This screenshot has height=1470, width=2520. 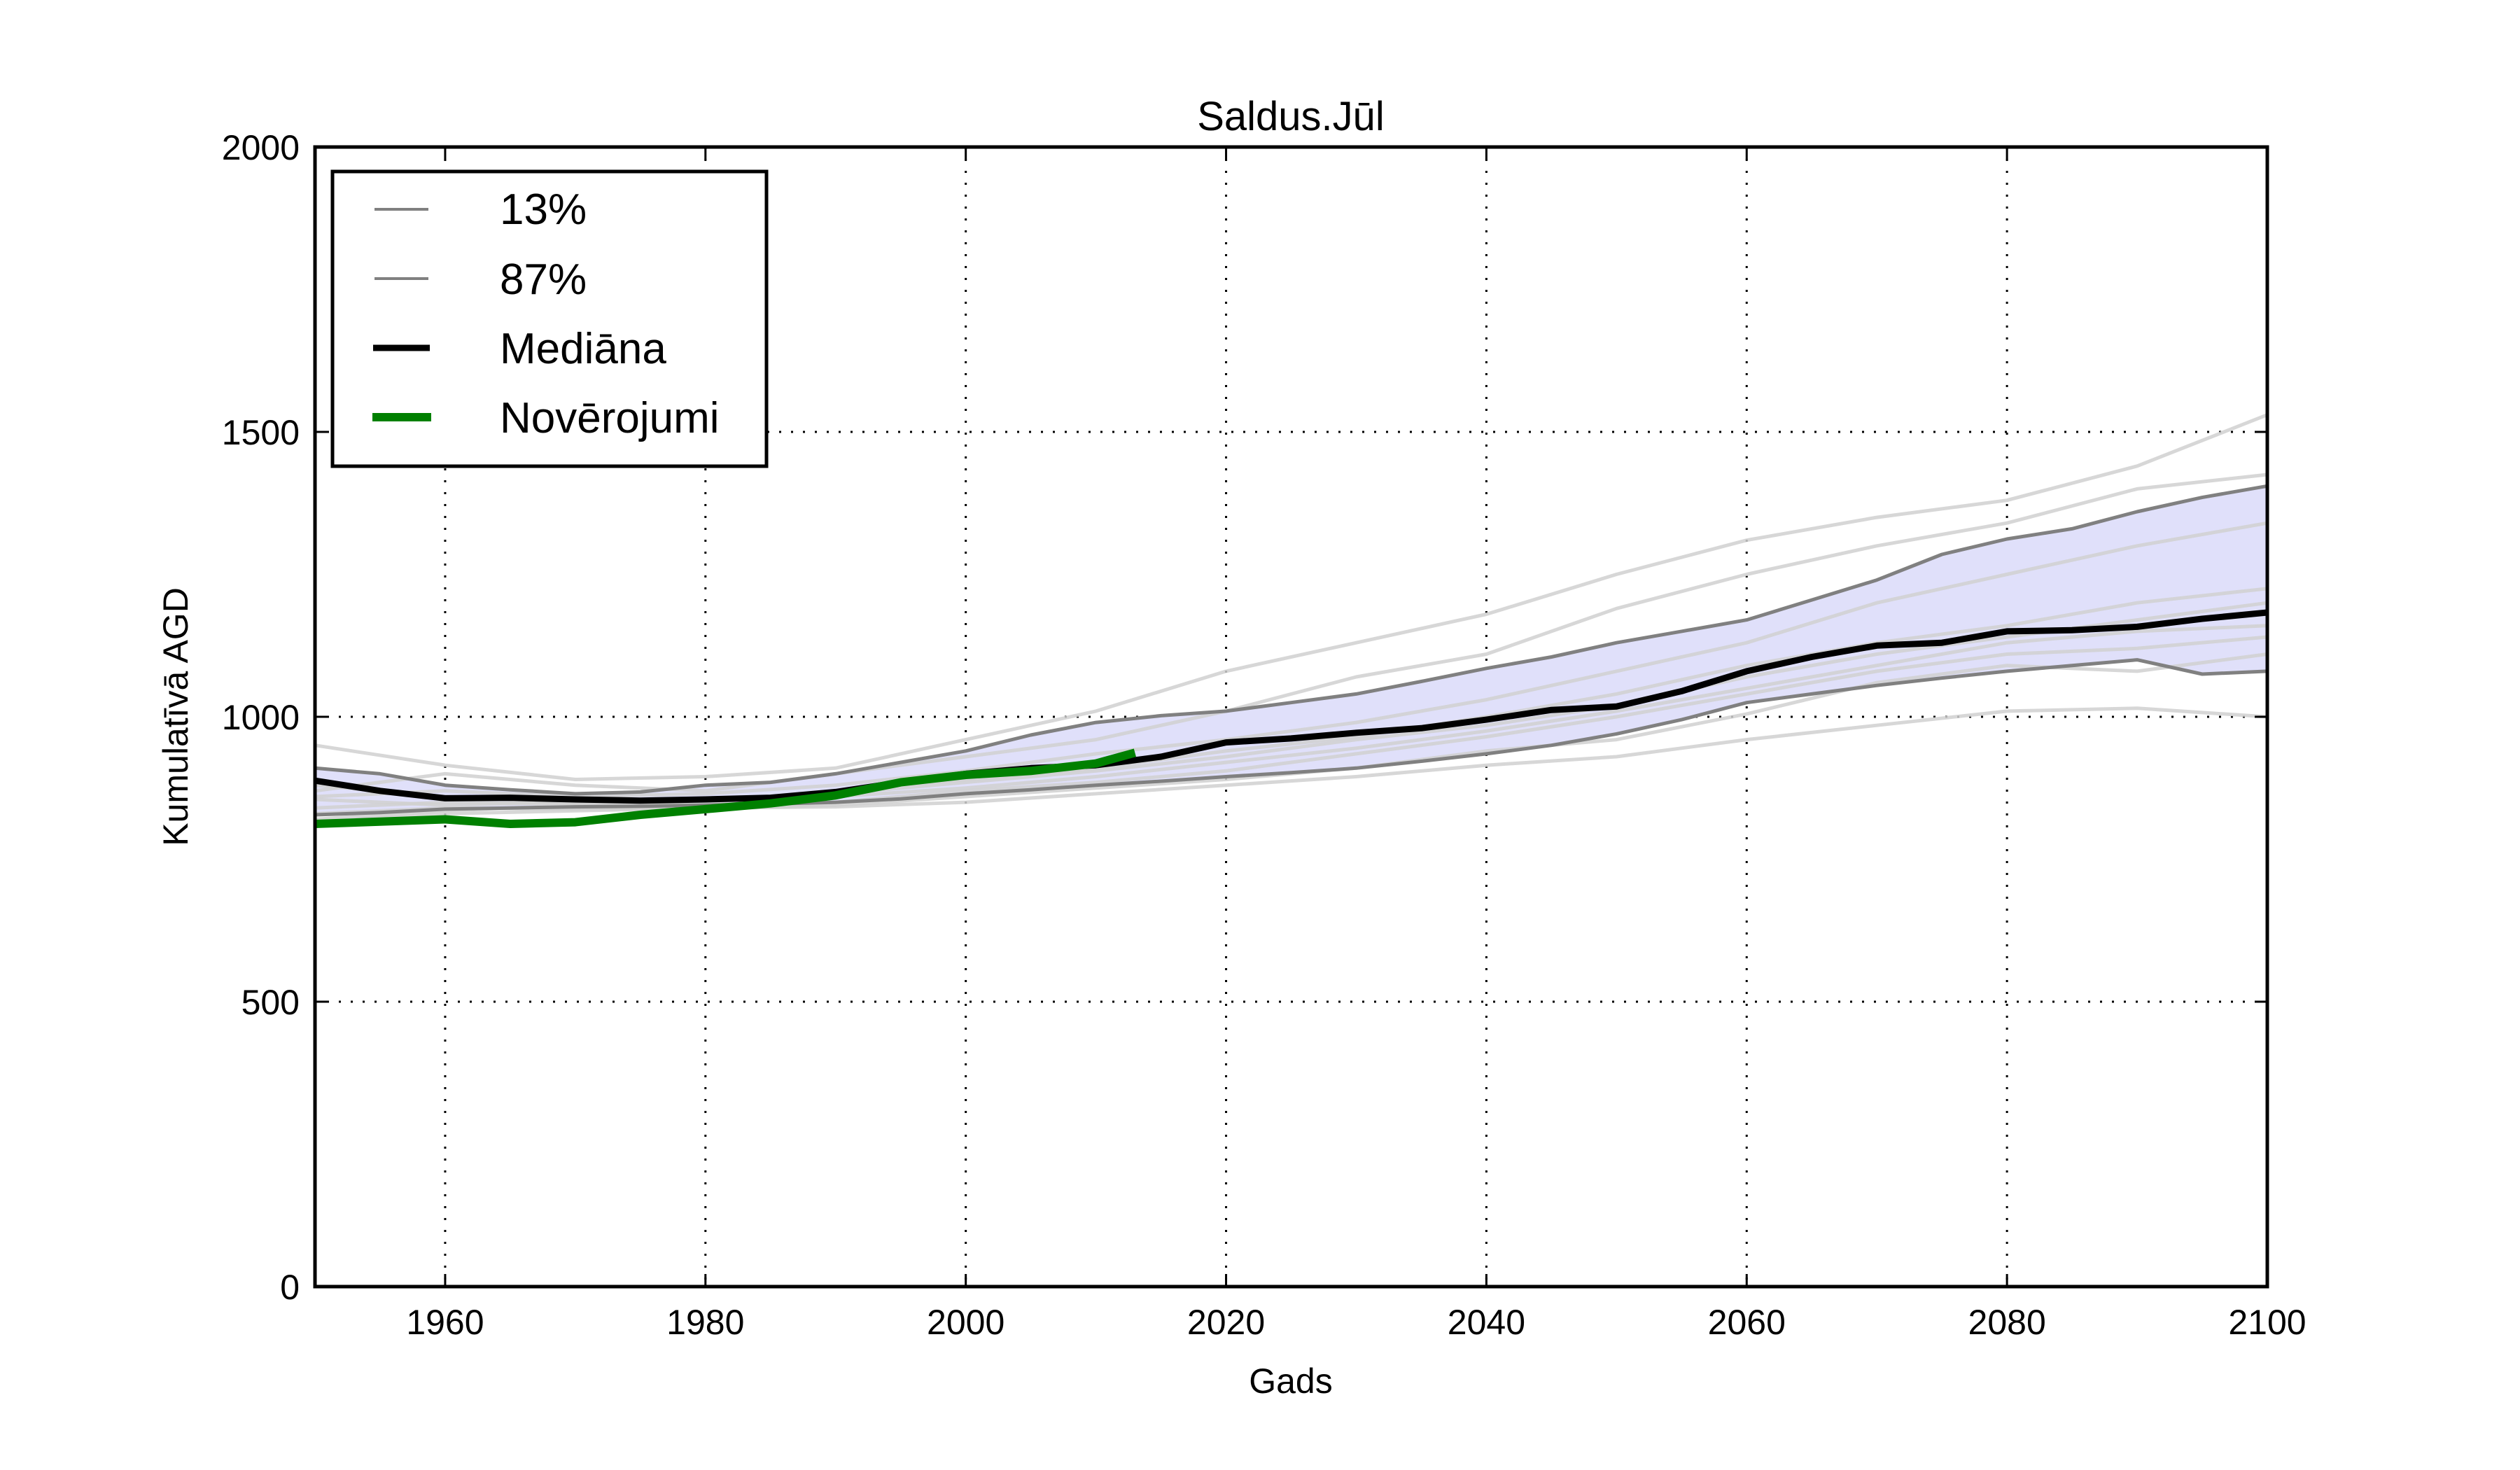 I want to click on y-tick-label: 1000, so click(x=261, y=717).